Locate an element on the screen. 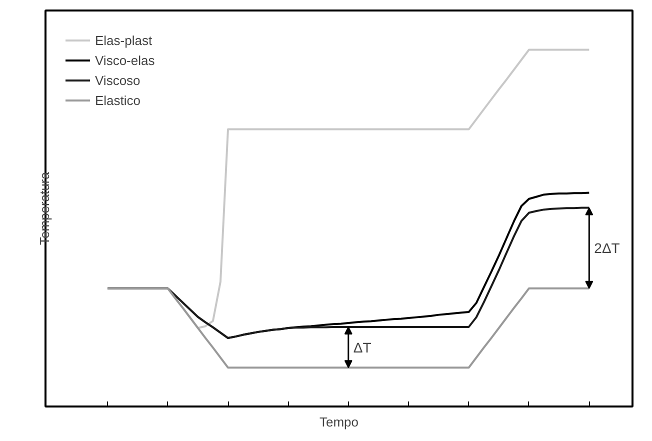 This screenshot has width=652, height=441. legend-label: Elastico is located at coordinates (118, 100).